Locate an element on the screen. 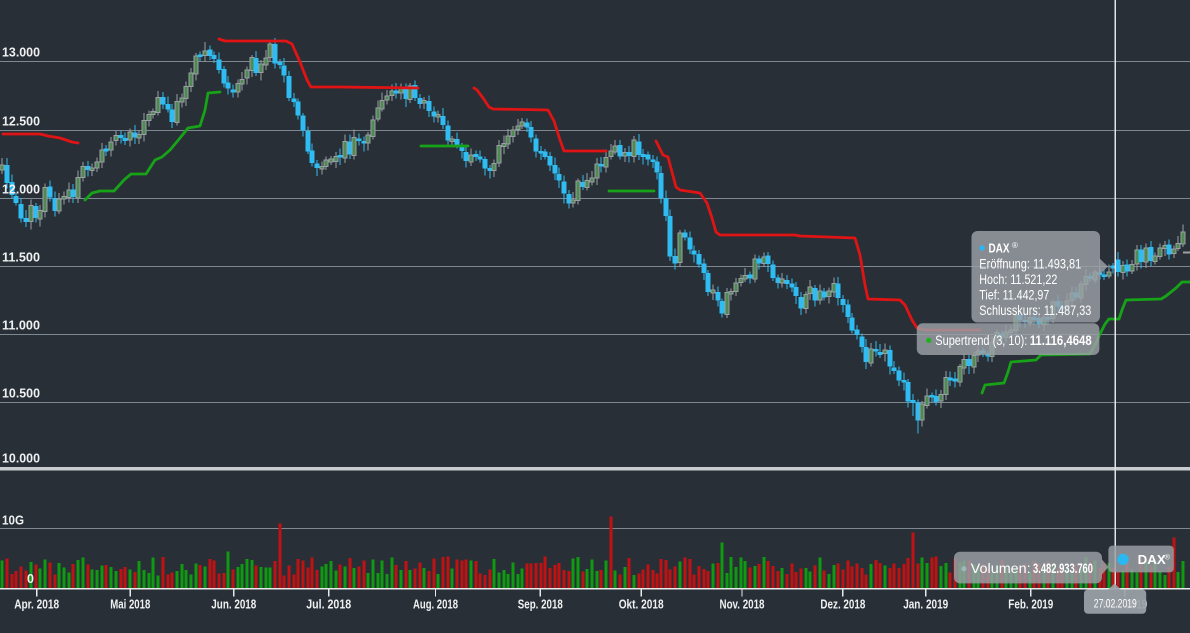 The height and width of the screenshot is (633, 1190). svg-text: Hoch: 11.521,22 is located at coordinates (1018, 279).